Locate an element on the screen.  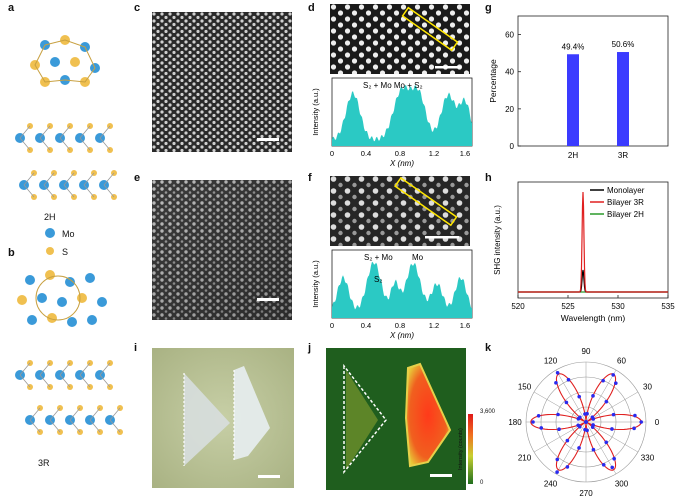
x-tick-label: 535 is located at coordinates (668, 306).